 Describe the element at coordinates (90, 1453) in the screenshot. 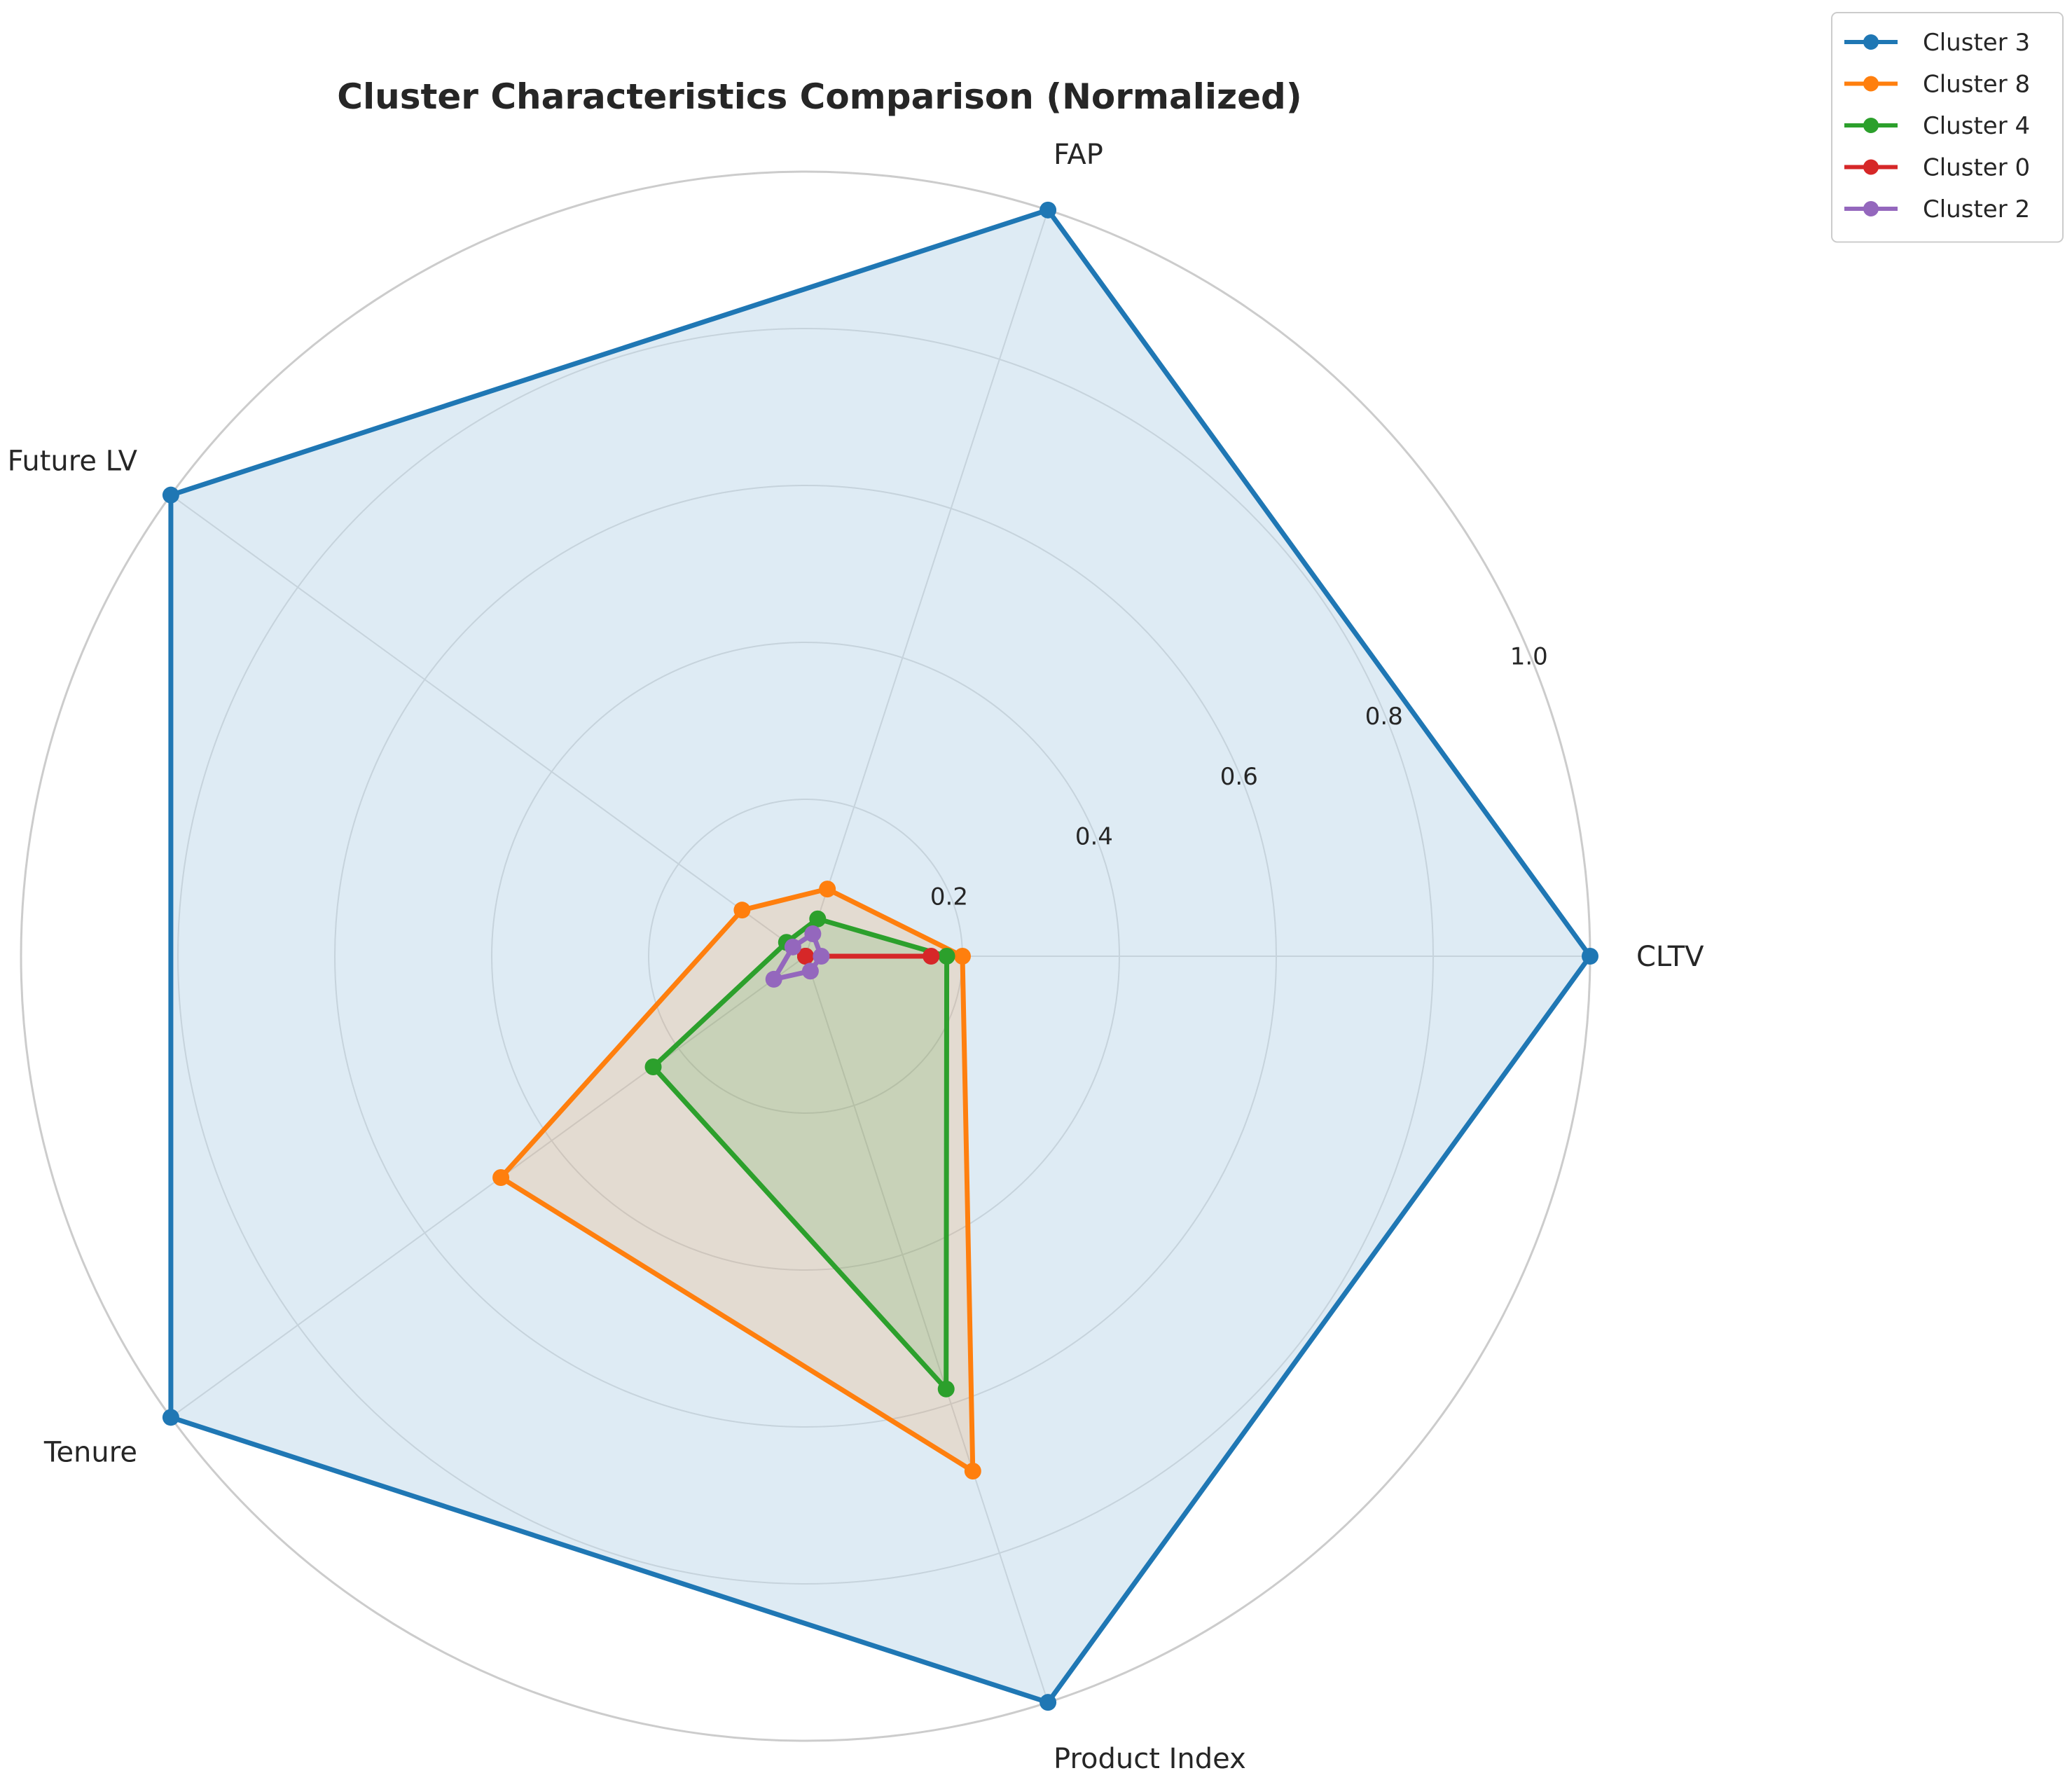

I see `category-label-3: Tenure` at that location.